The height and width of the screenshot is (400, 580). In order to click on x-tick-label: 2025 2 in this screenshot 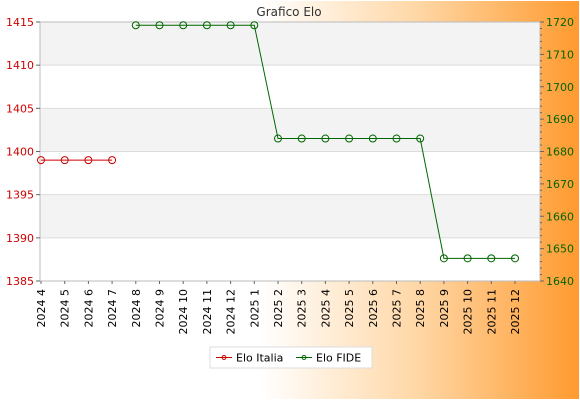, I will do `click(278, 308)`.